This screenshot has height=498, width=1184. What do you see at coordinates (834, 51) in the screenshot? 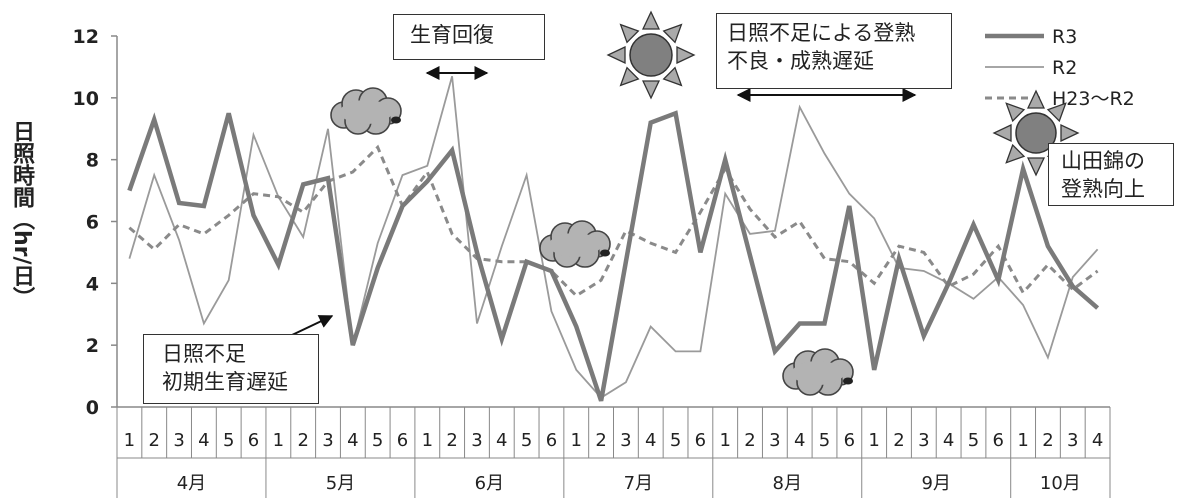
I see `note-poor-ripening: 日照不足による登熟 不良・成熟遅延` at bounding box center [834, 51].